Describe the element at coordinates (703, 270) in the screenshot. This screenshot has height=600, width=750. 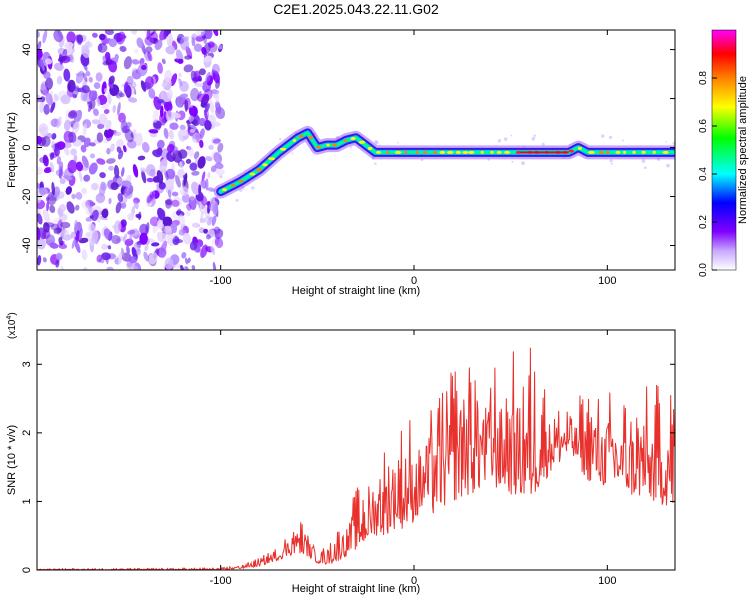
I see `colorbar-tick-label: 0.0` at that location.